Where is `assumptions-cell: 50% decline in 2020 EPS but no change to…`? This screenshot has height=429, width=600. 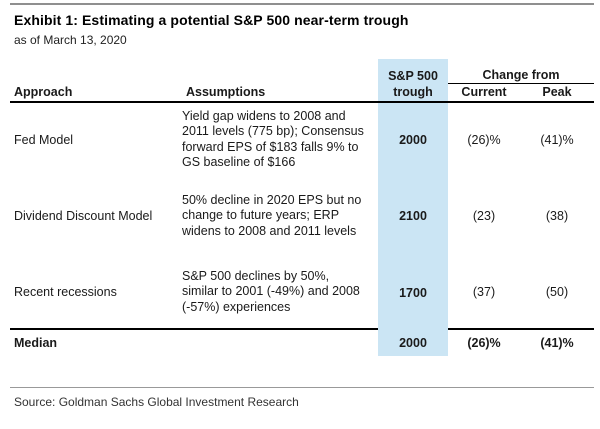 assumptions-cell: 50% decline in 2020 EPS but no change to… is located at coordinates (272, 215).